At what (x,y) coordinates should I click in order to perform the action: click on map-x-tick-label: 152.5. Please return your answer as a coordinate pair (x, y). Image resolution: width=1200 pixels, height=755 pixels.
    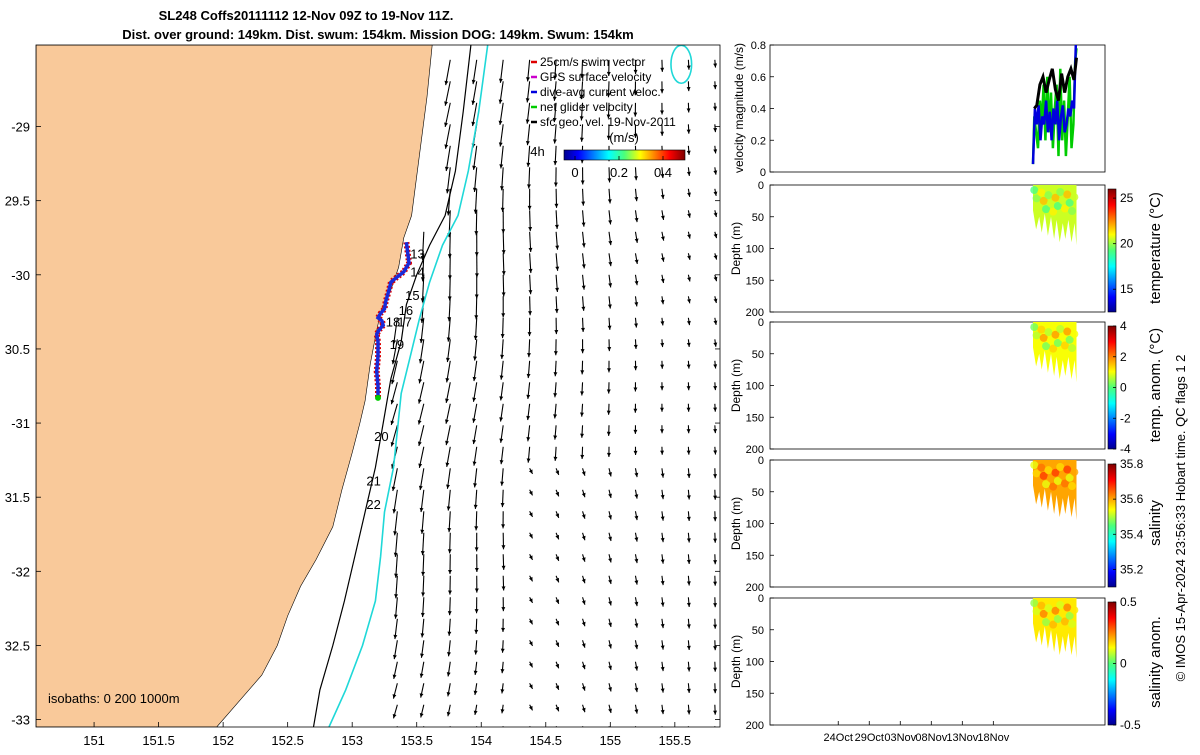
    Looking at the image, I should click on (287, 740).